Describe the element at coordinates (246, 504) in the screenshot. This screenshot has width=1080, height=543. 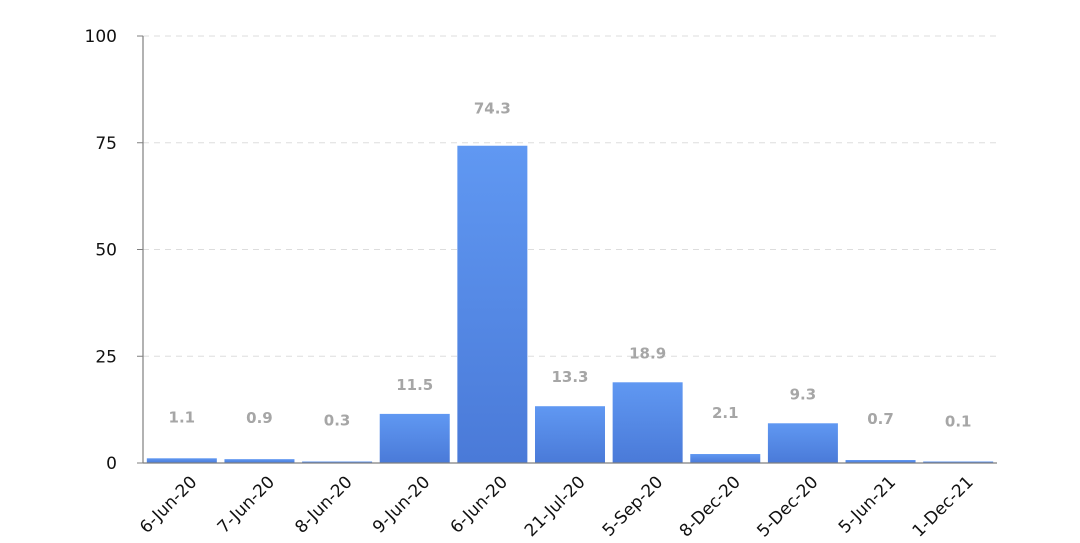
I see `x-tick-label: 7-Jun-20` at that location.